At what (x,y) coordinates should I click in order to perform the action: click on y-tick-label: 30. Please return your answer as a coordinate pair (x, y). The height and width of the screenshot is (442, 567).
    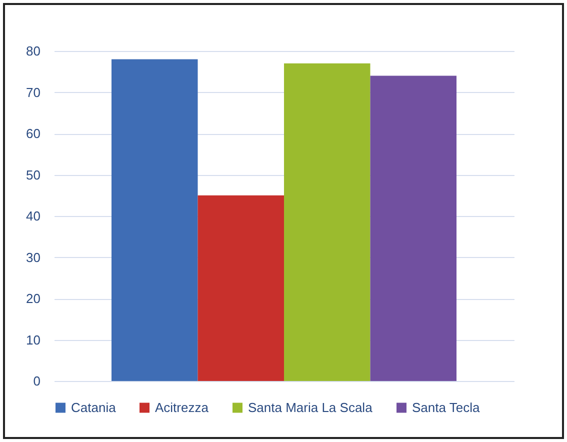
    Looking at the image, I should click on (33, 257).